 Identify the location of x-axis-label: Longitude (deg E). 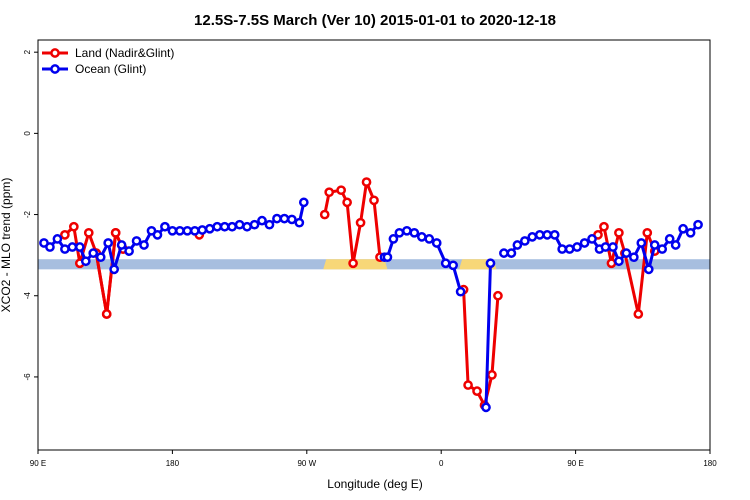
(374, 484).